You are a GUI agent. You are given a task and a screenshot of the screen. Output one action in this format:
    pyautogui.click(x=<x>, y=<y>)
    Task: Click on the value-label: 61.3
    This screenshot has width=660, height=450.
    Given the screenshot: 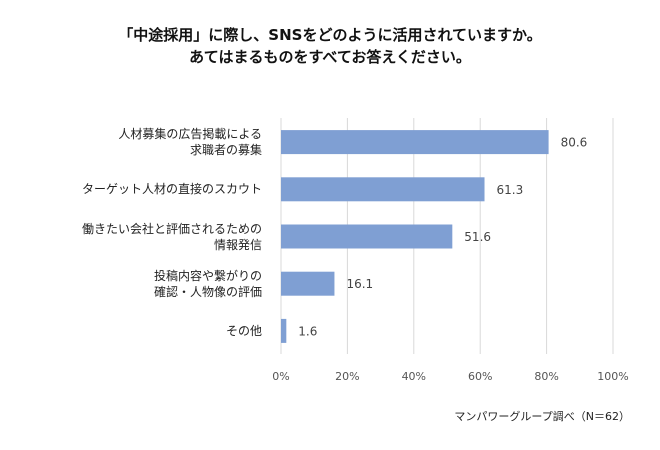 What is the action you would take?
    pyautogui.click(x=510, y=190)
    